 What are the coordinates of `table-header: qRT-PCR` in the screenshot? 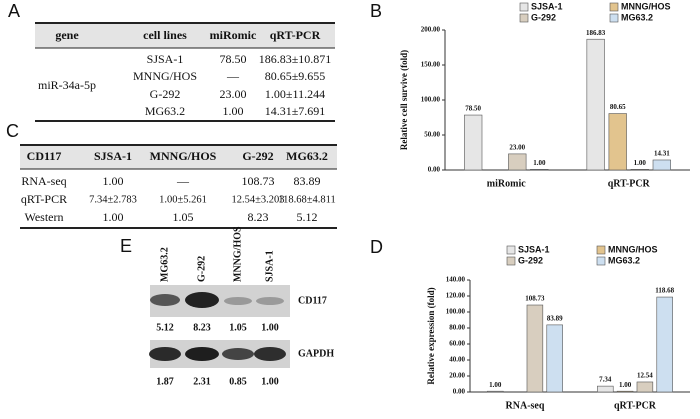 It's located at (295, 35).